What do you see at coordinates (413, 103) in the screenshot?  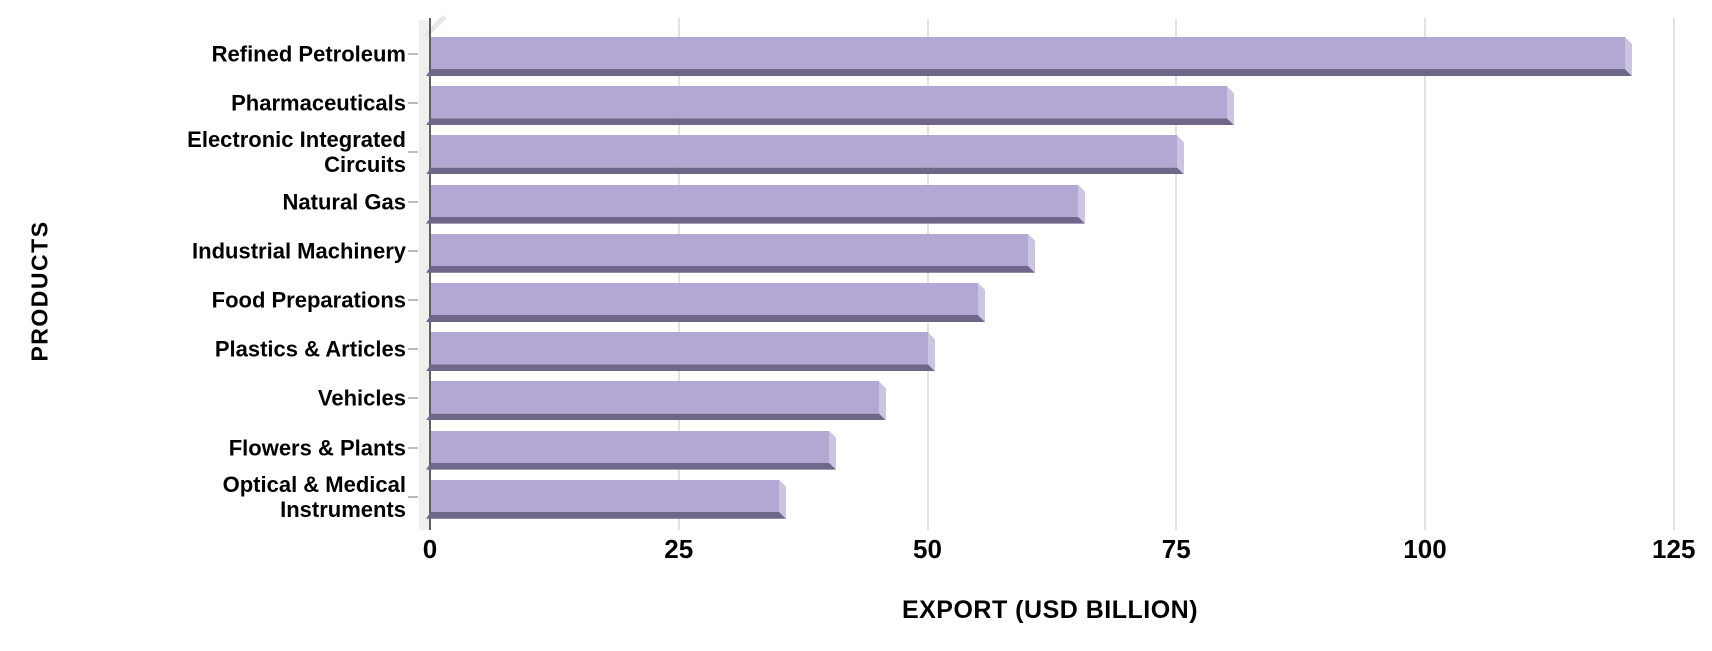 I see `y-tick-pharmaceuticals` at bounding box center [413, 103].